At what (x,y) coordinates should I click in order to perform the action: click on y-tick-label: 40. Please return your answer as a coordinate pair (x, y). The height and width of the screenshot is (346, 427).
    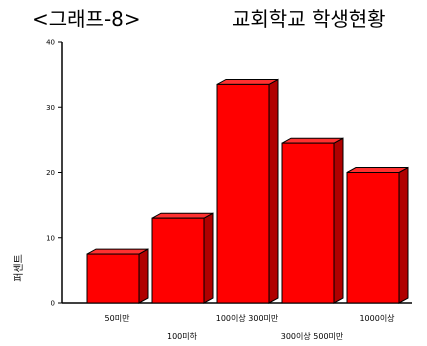
    Looking at the image, I should click on (50, 43).